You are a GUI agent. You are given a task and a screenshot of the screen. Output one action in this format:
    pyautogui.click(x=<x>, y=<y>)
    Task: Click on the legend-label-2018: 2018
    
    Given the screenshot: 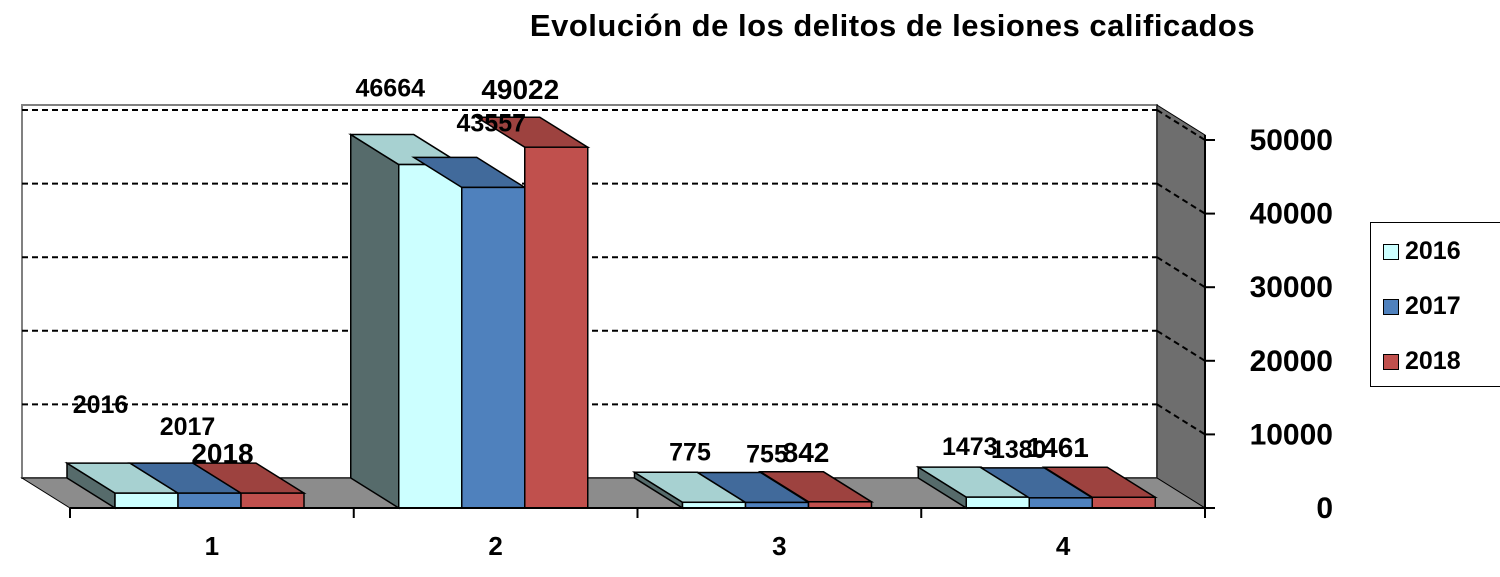 What is the action you would take?
    pyautogui.click(x=1433, y=361)
    